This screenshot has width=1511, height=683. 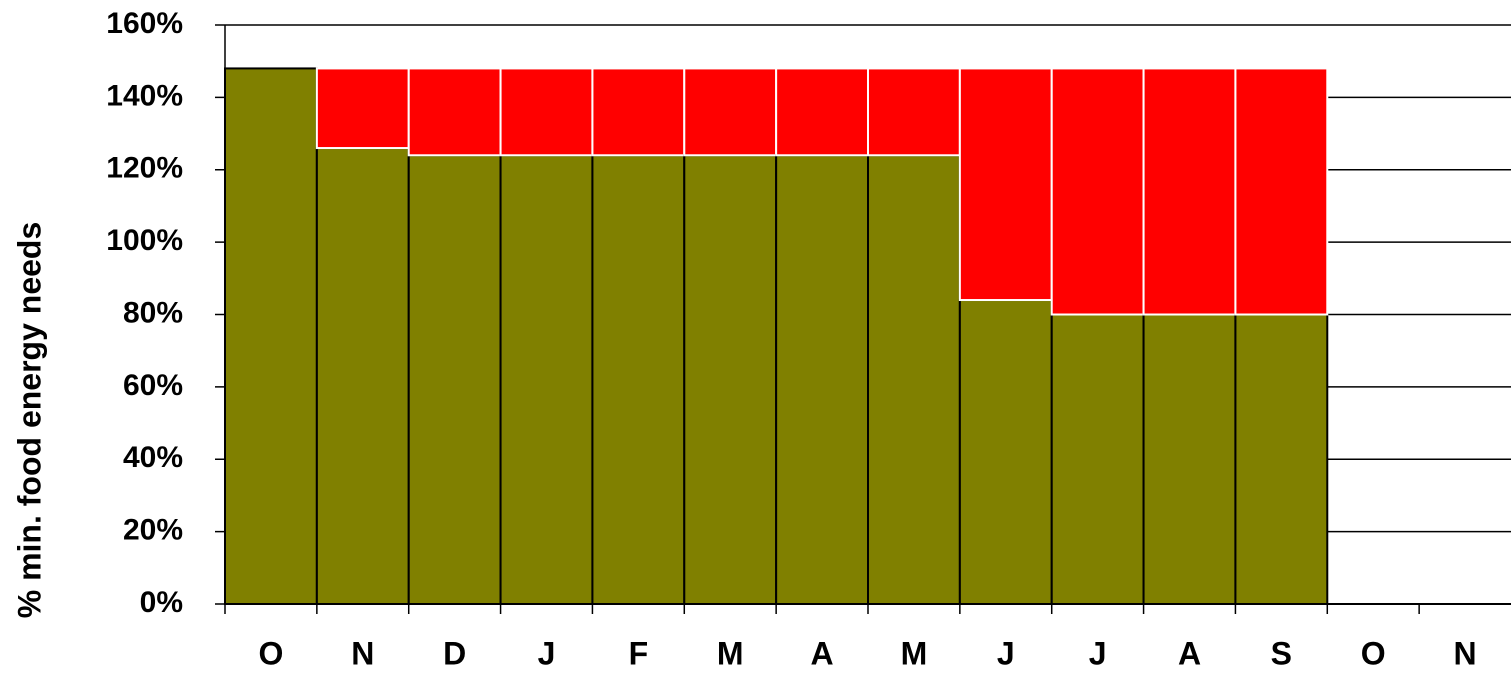 What do you see at coordinates (1281, 653) in the screenshot?
I see `x-tick-label: S` at bounding box center [1281, 653].